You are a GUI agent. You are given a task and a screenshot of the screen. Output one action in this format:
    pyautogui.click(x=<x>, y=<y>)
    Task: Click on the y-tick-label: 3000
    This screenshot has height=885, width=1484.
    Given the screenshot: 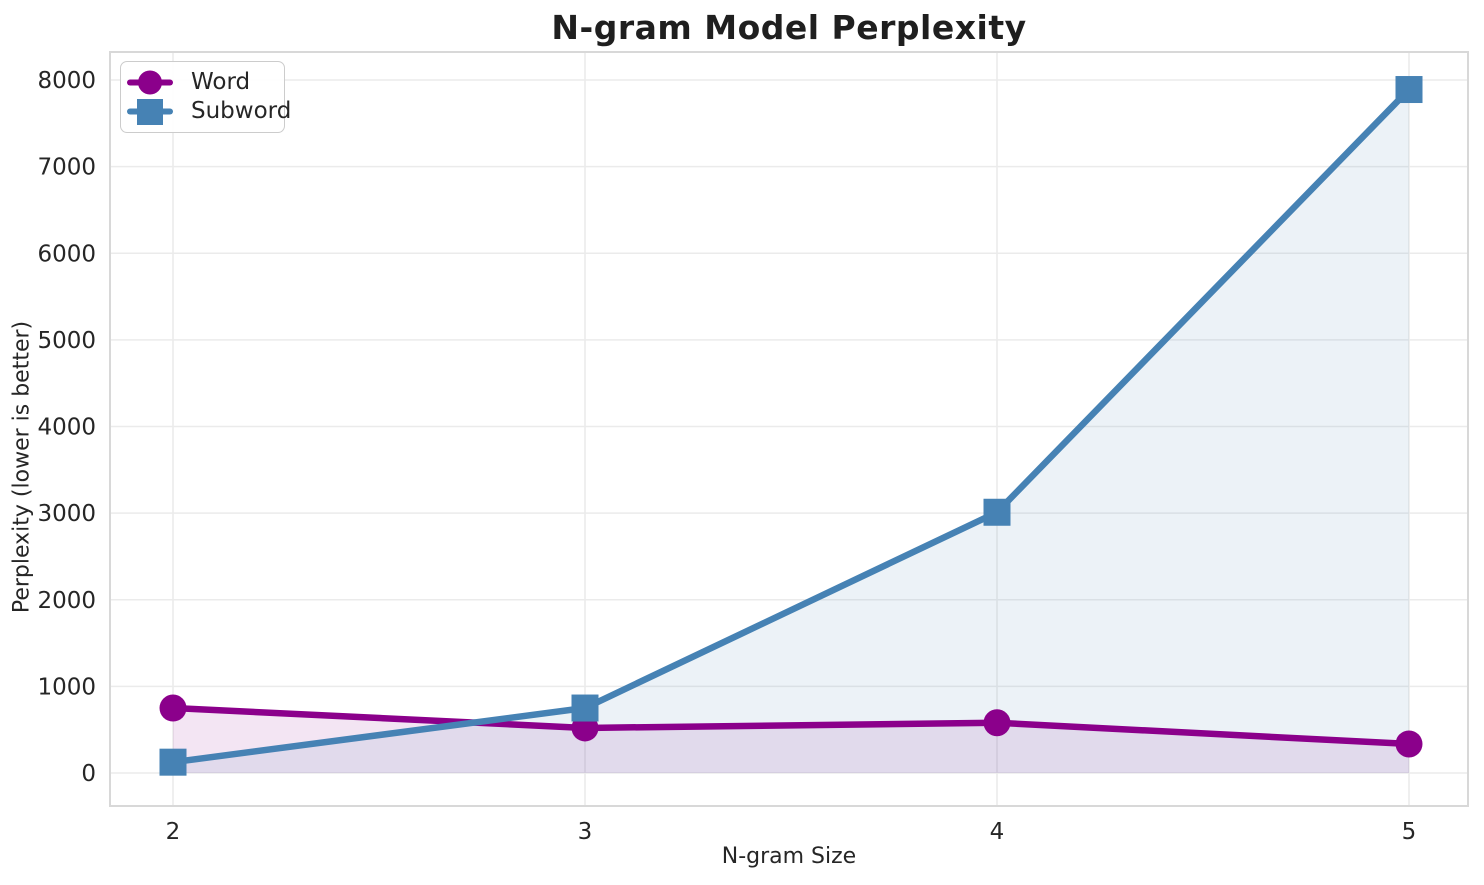 What is the action you would take?
    pyautogui.click(x=66, y=514)
    